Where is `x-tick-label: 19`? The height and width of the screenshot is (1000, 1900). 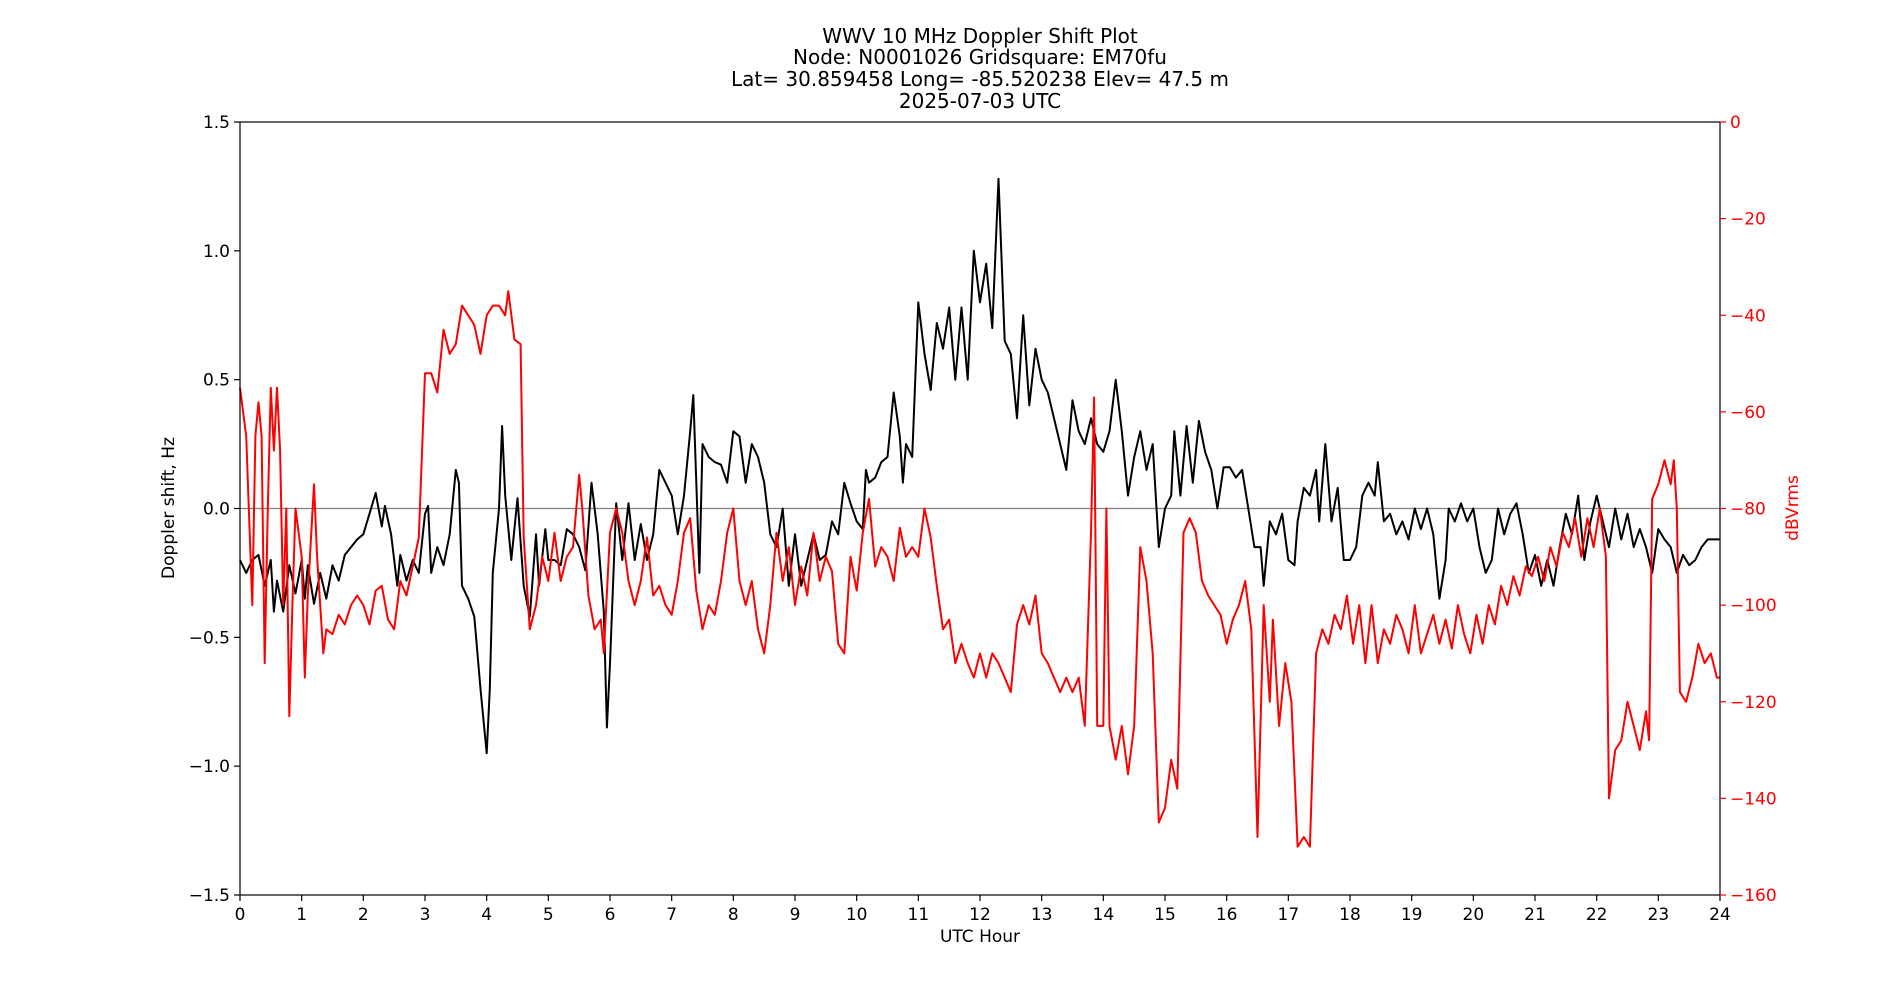 x-tick-label: 19 is located at coordinates (1412, 915).